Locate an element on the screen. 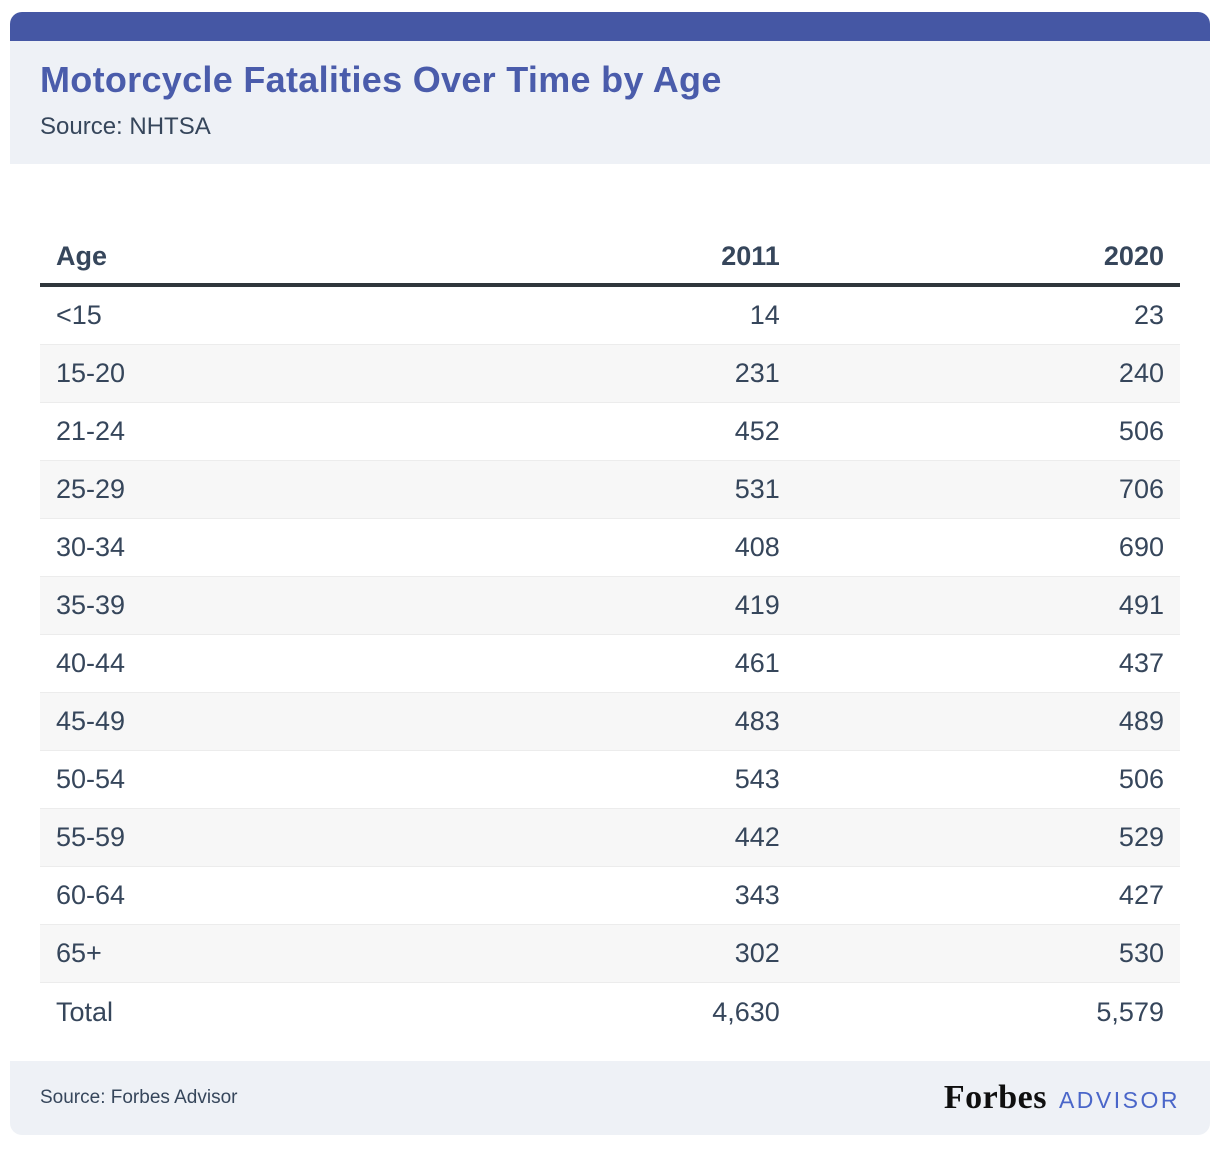  table-row: 21-24 452 506 is located at coordinates (610, 432).